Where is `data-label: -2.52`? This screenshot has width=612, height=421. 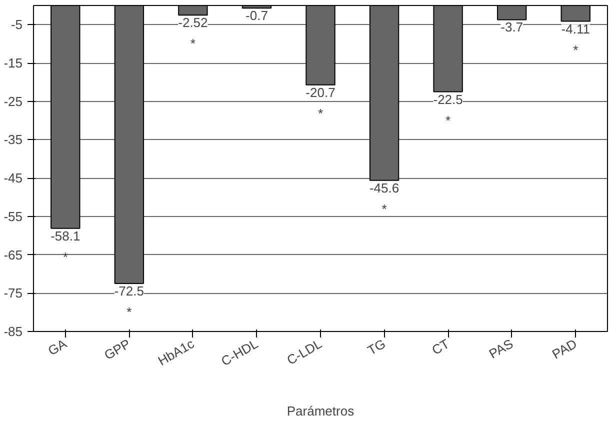 data-label: -2.52 is located at coordinates (193, 22).